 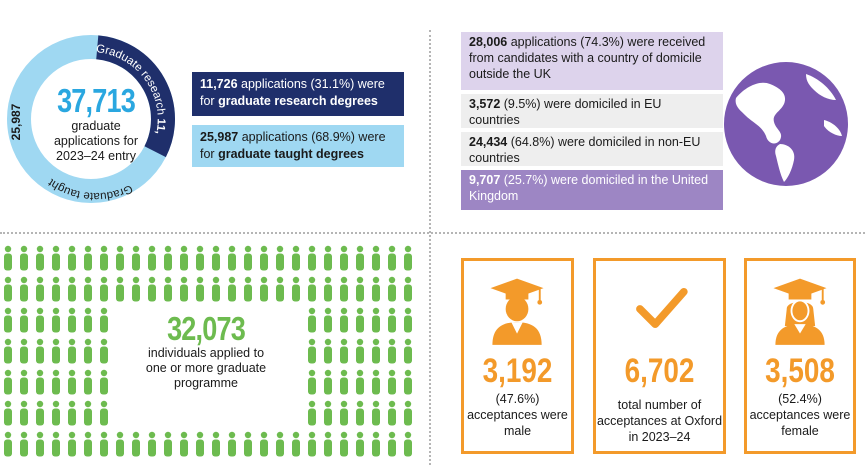 What do you see at coordinates (16, 121) in the screenshot?
I see `ring-taught-value: 25,987` at bounding box center [16, 121].